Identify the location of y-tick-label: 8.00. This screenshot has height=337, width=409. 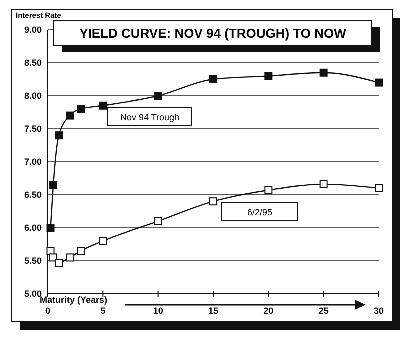
(33, 96).